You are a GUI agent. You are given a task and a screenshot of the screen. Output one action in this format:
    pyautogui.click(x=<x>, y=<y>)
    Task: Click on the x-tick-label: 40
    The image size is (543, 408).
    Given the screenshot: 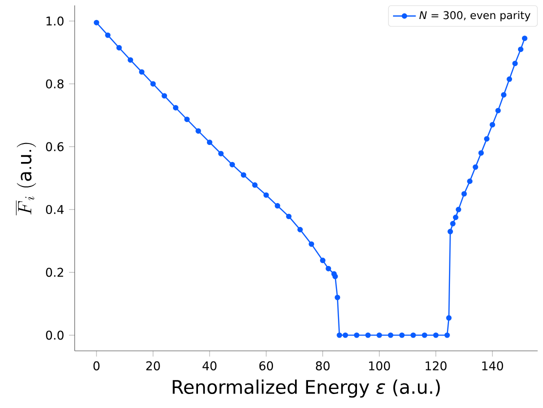 What is the action you would take?
    pyautogui.click(x=209, y=365)
    